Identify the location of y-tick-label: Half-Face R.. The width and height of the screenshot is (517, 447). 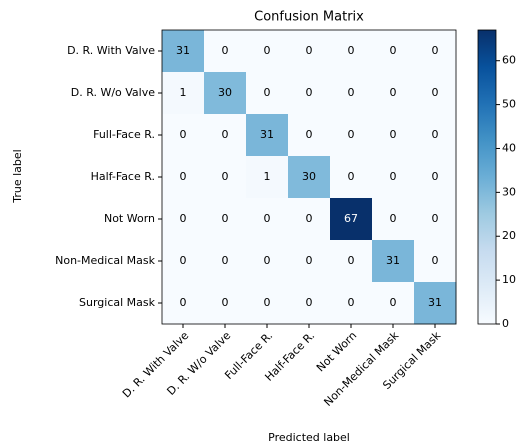
(123, 176).